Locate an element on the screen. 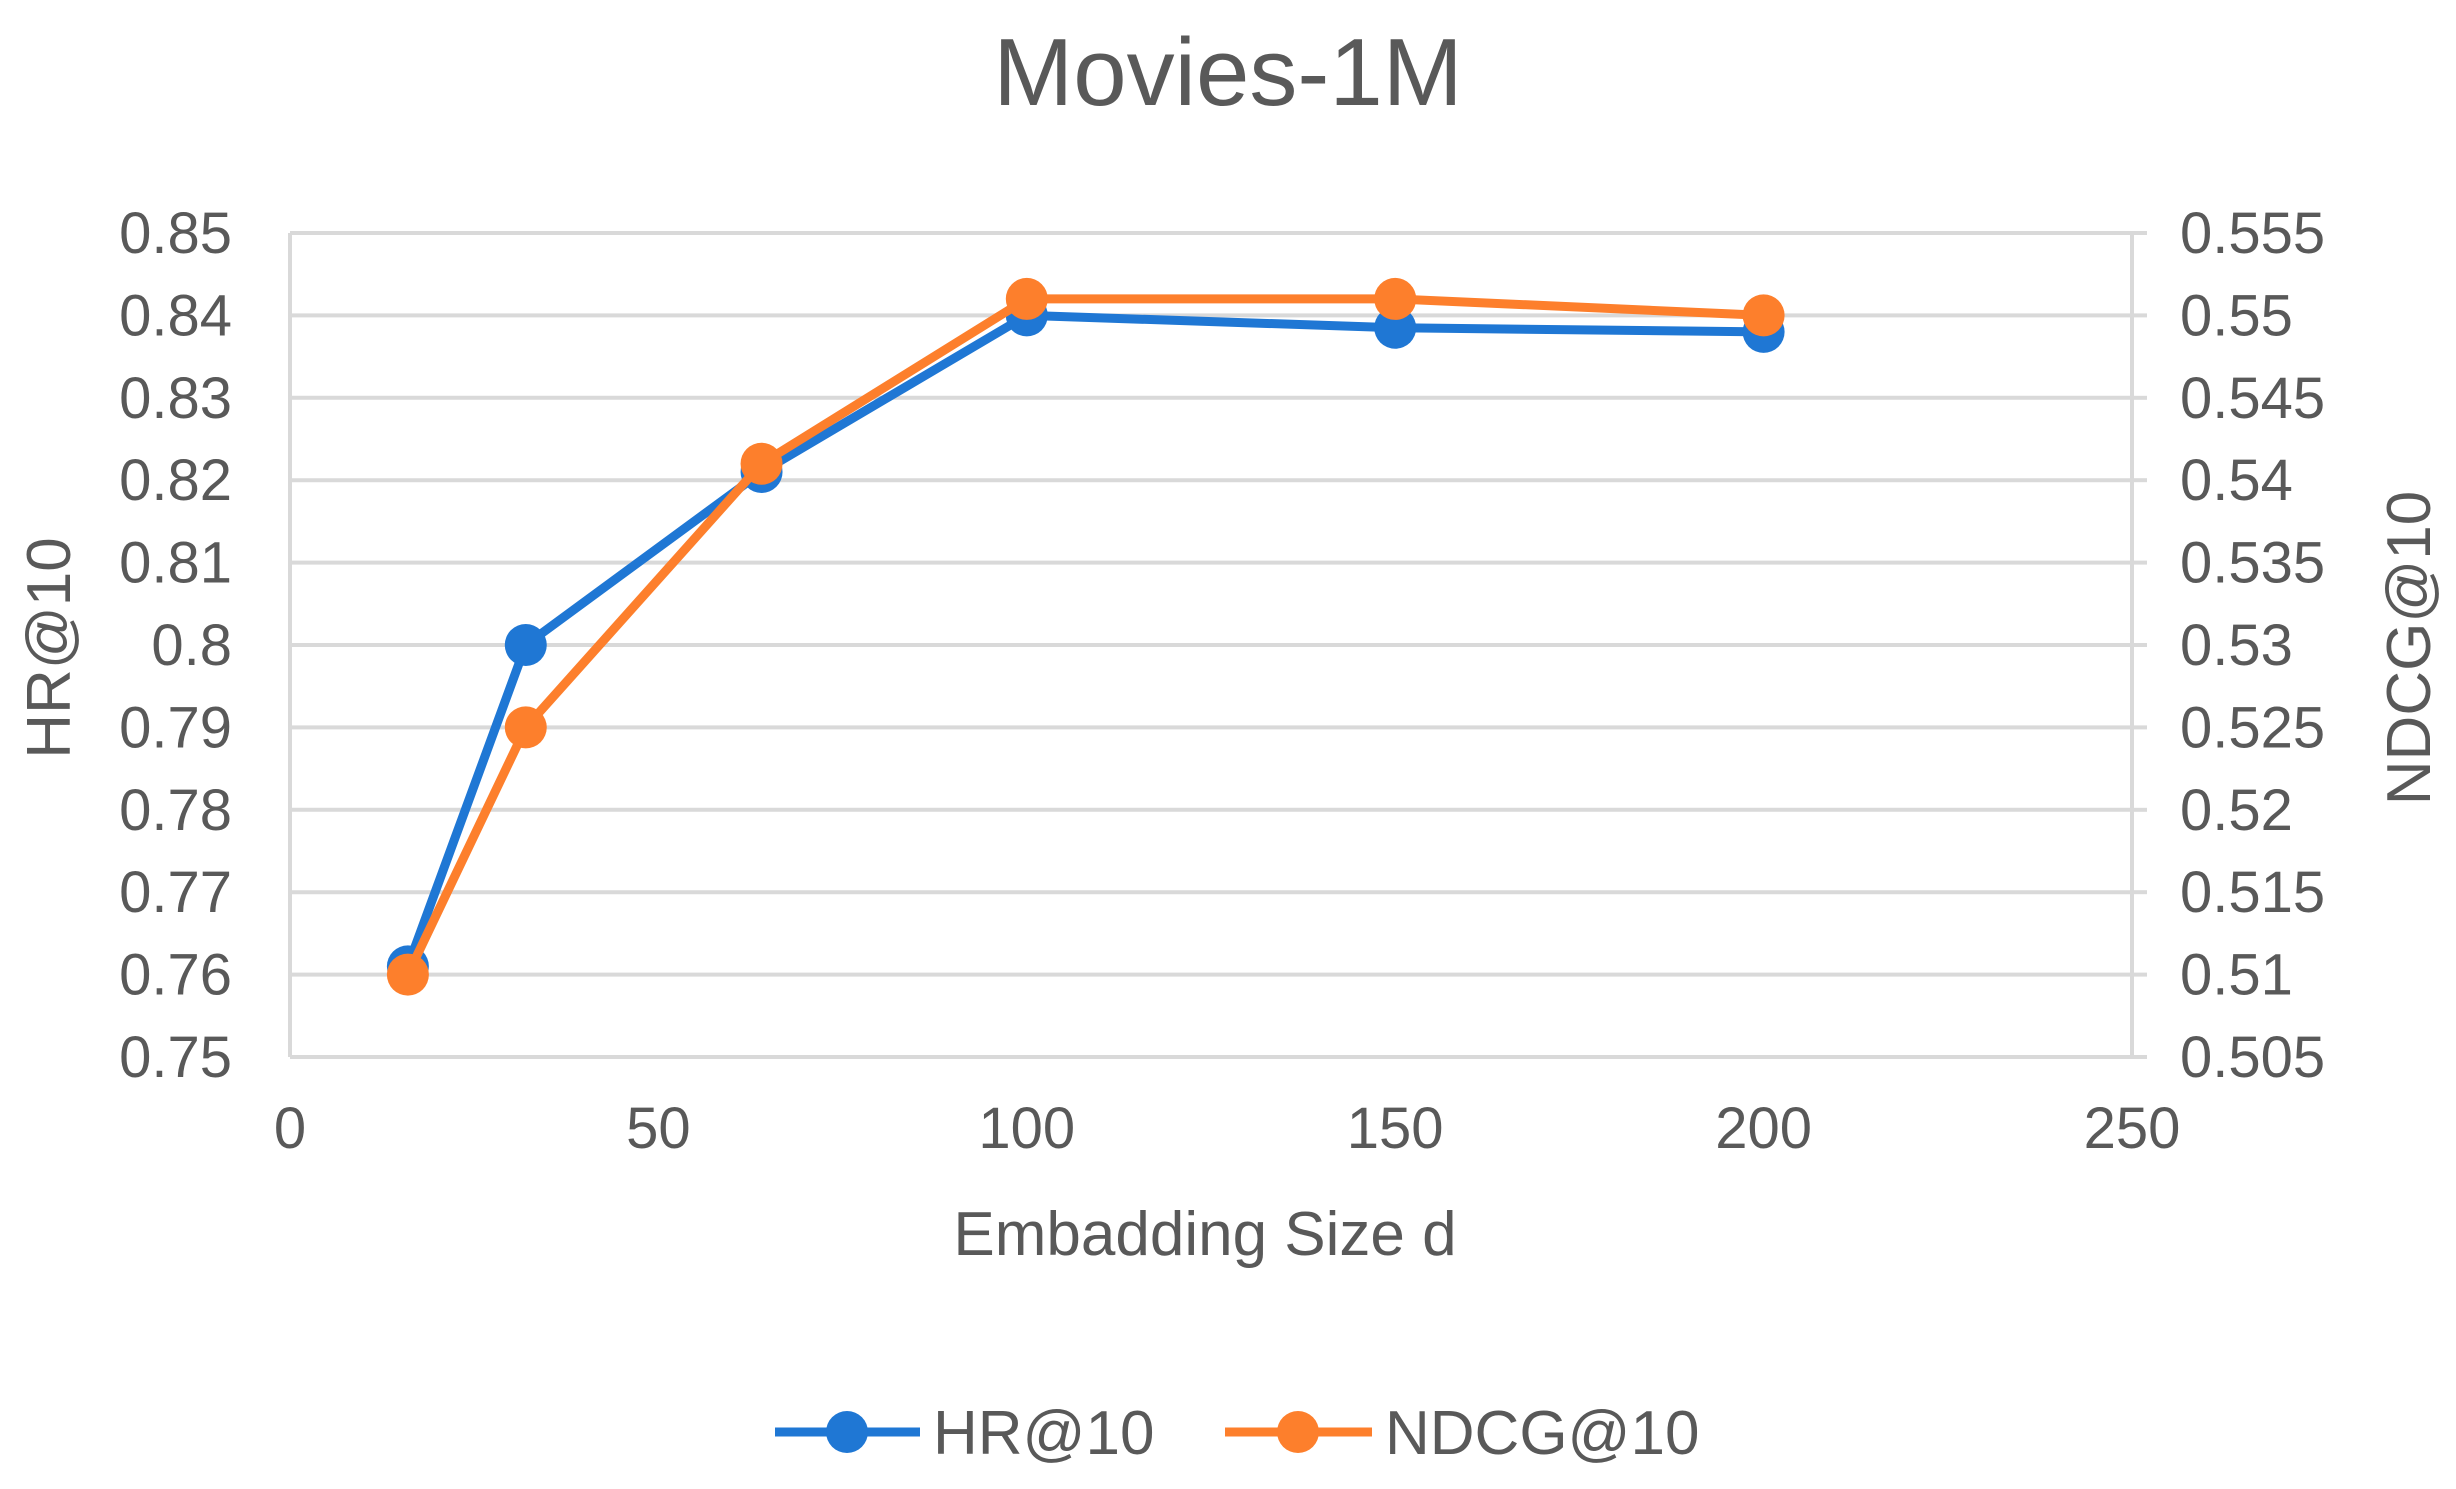  x-tick-label: 250 is located at coordinates (2132, 1128).